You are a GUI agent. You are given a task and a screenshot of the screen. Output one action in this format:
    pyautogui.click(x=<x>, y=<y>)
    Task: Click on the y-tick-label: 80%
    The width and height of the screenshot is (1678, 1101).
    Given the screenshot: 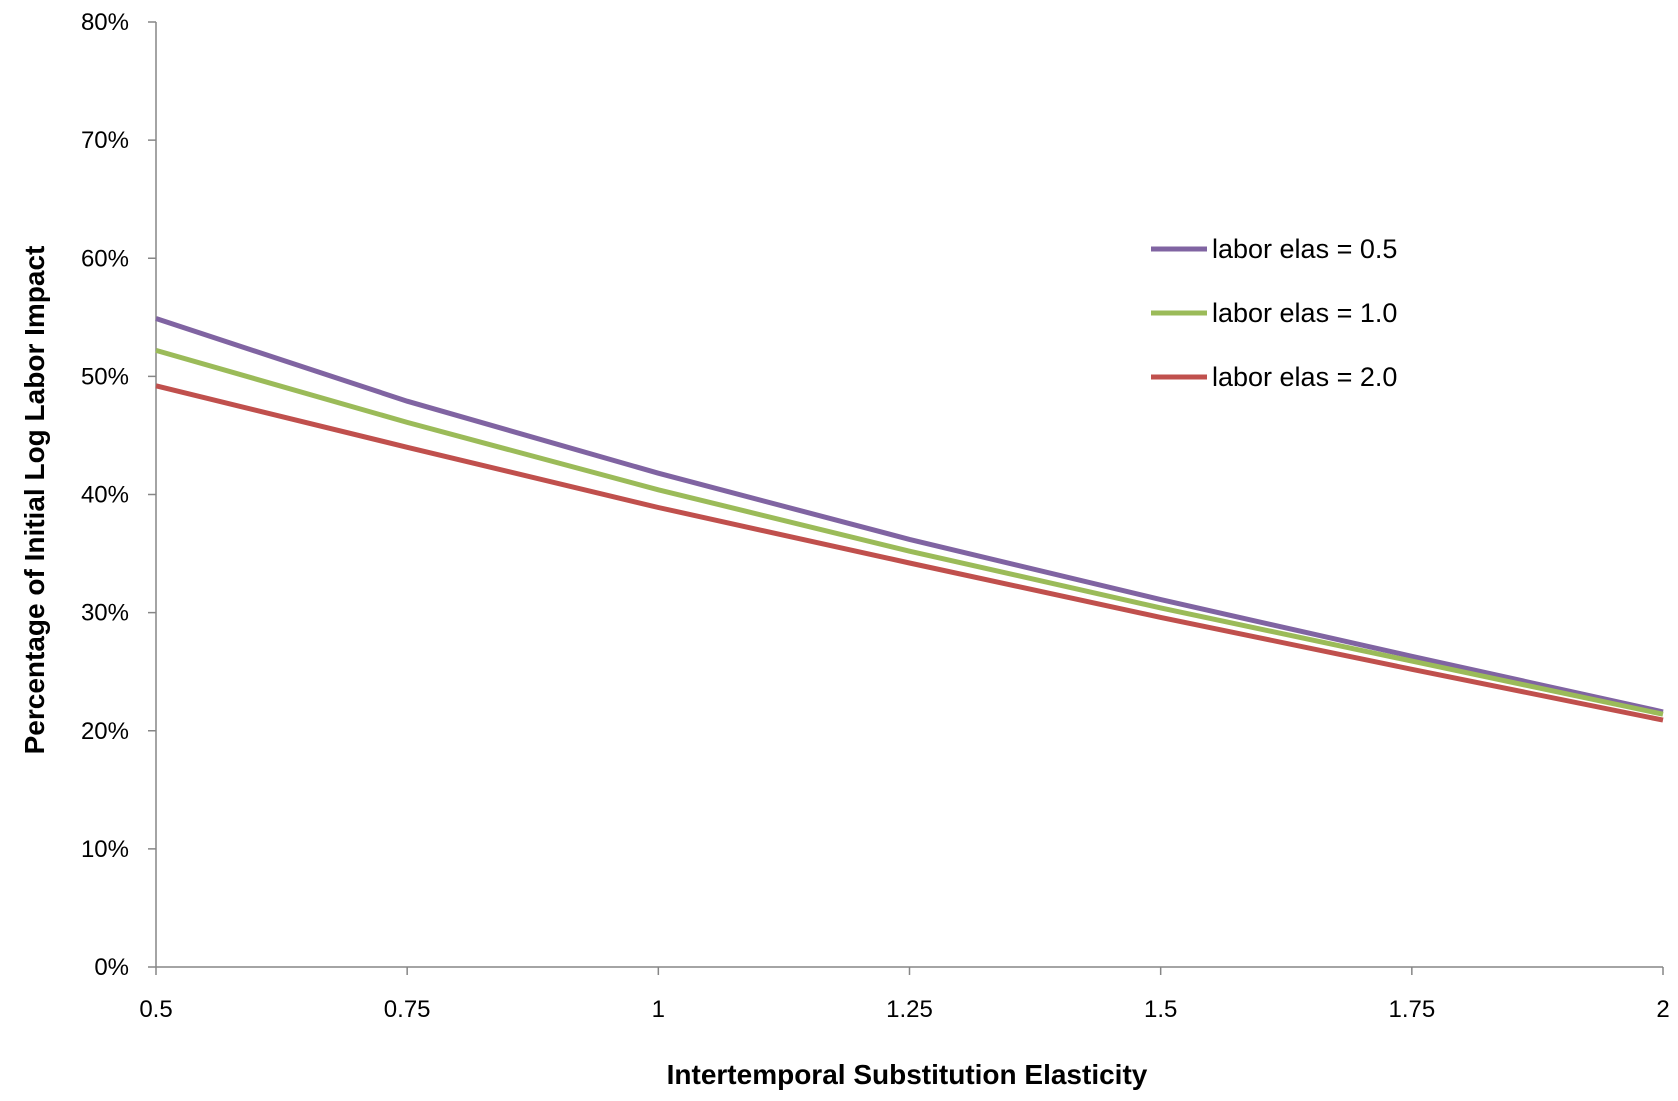 What is the action you would take?
    pyautogui.click(x=105, y=22)
    